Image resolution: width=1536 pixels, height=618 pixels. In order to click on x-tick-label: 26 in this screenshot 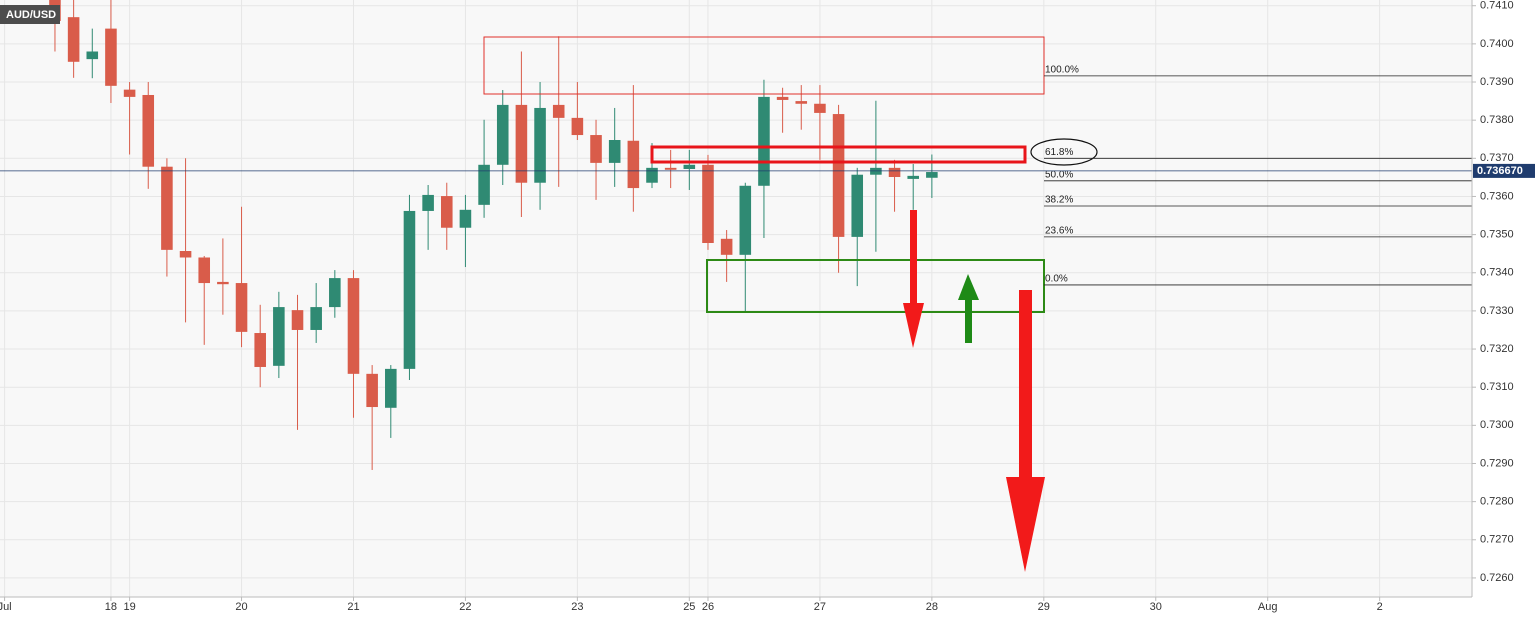, I will do `click(708, 607)`.